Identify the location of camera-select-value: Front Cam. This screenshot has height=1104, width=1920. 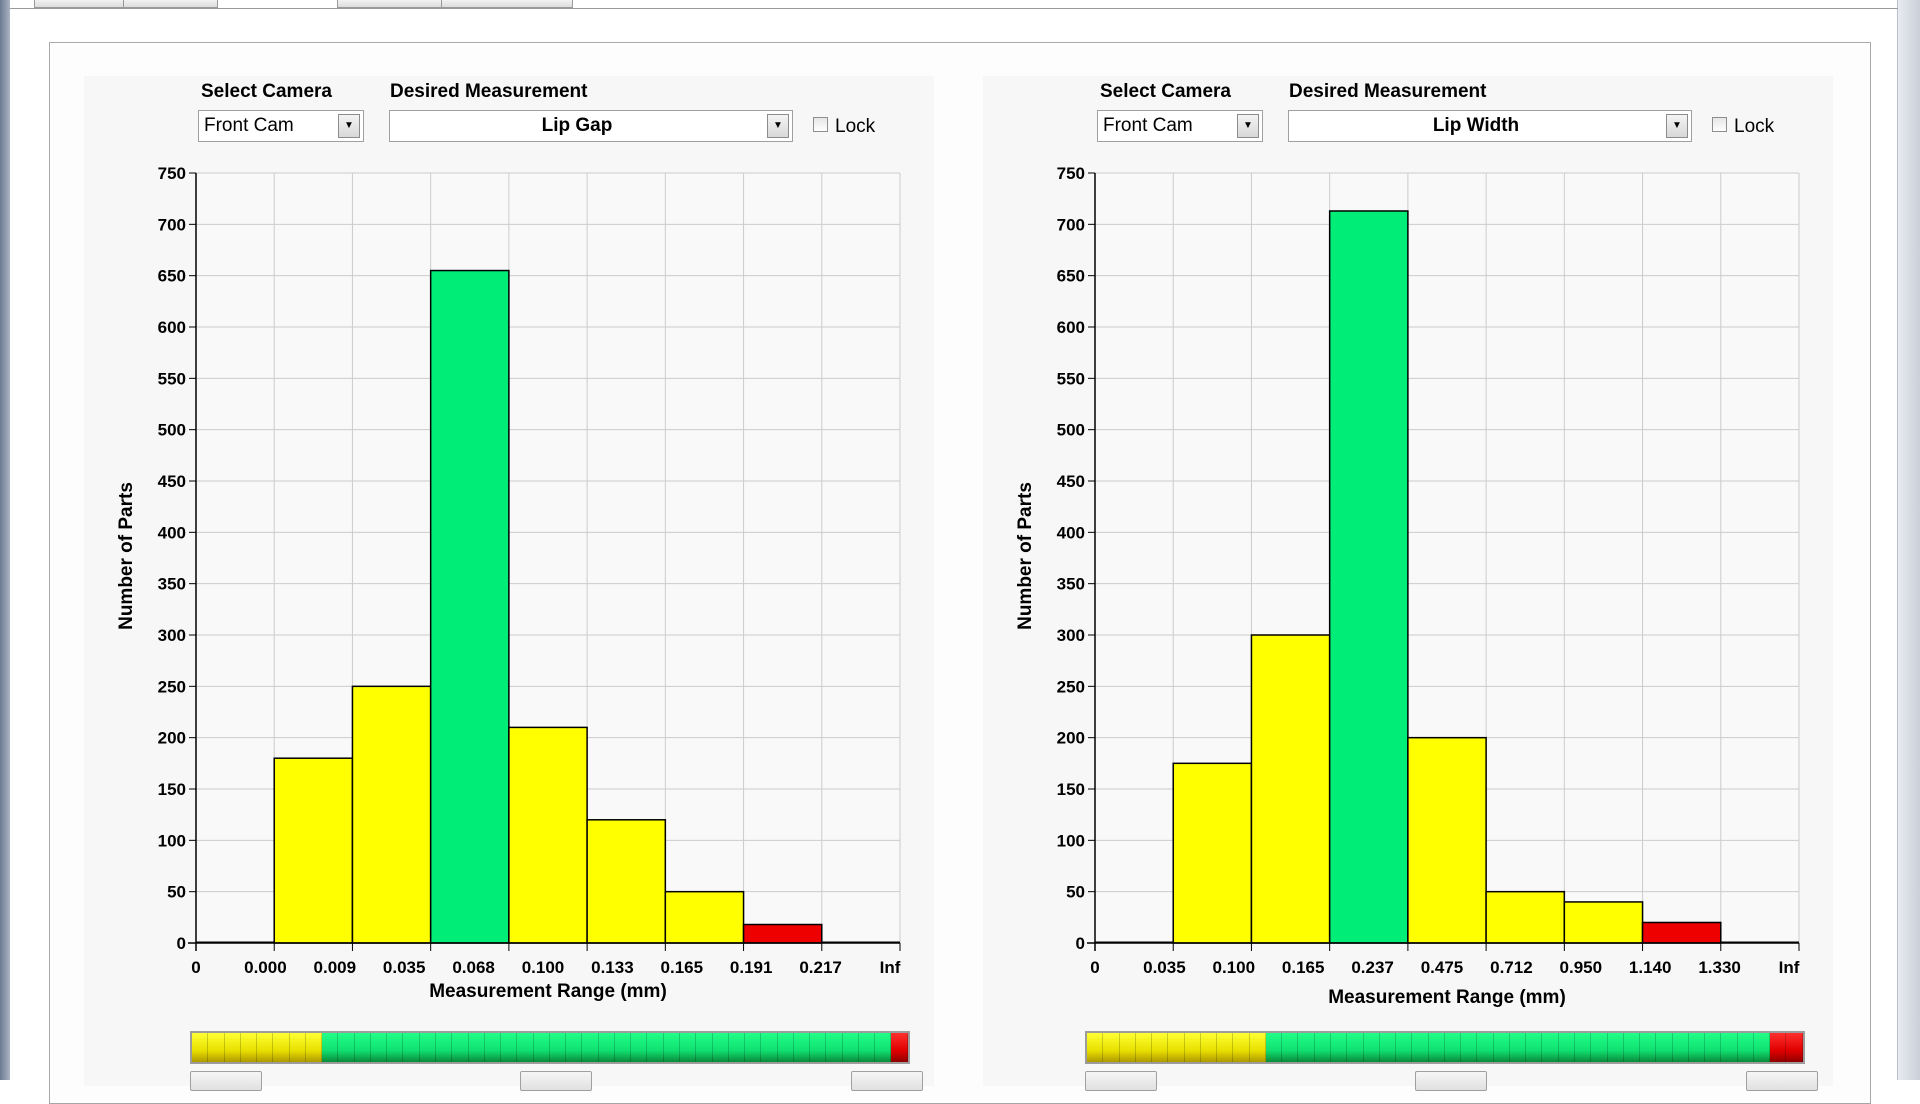
(249, 125).